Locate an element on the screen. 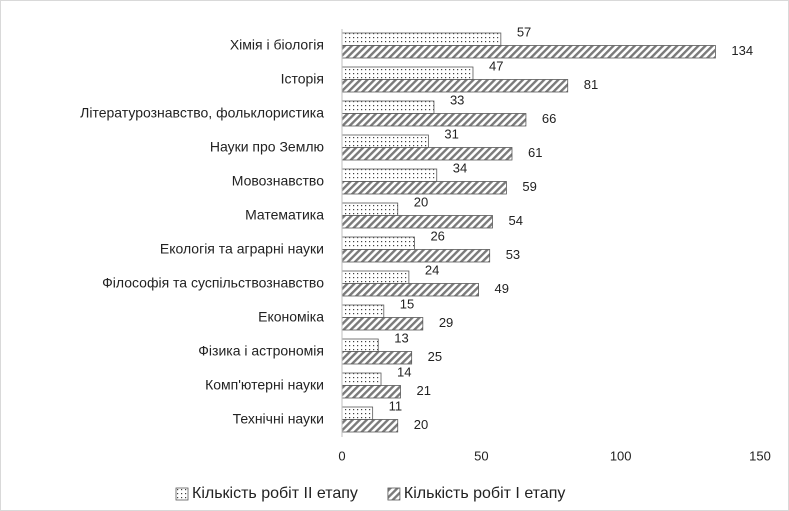 Image resolution: width=789 pixels, height=511 pixels. value-label: 49 is located at coordinates (502, 288).